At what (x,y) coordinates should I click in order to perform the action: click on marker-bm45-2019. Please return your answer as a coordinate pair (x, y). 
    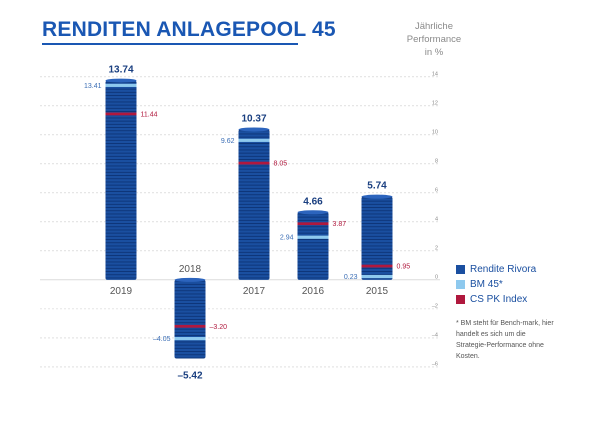
    Looking at the image, I should click on (121, 85).